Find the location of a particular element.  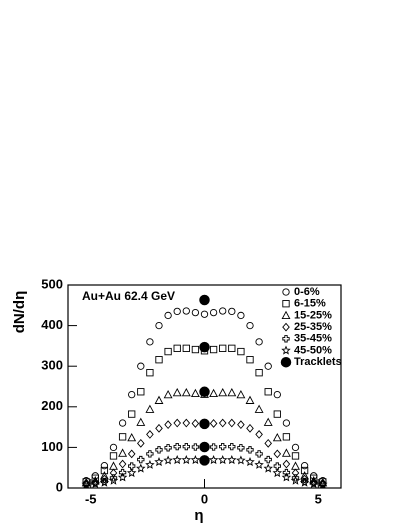

x-tick-label: 0 is located at coordinates (204, 498).